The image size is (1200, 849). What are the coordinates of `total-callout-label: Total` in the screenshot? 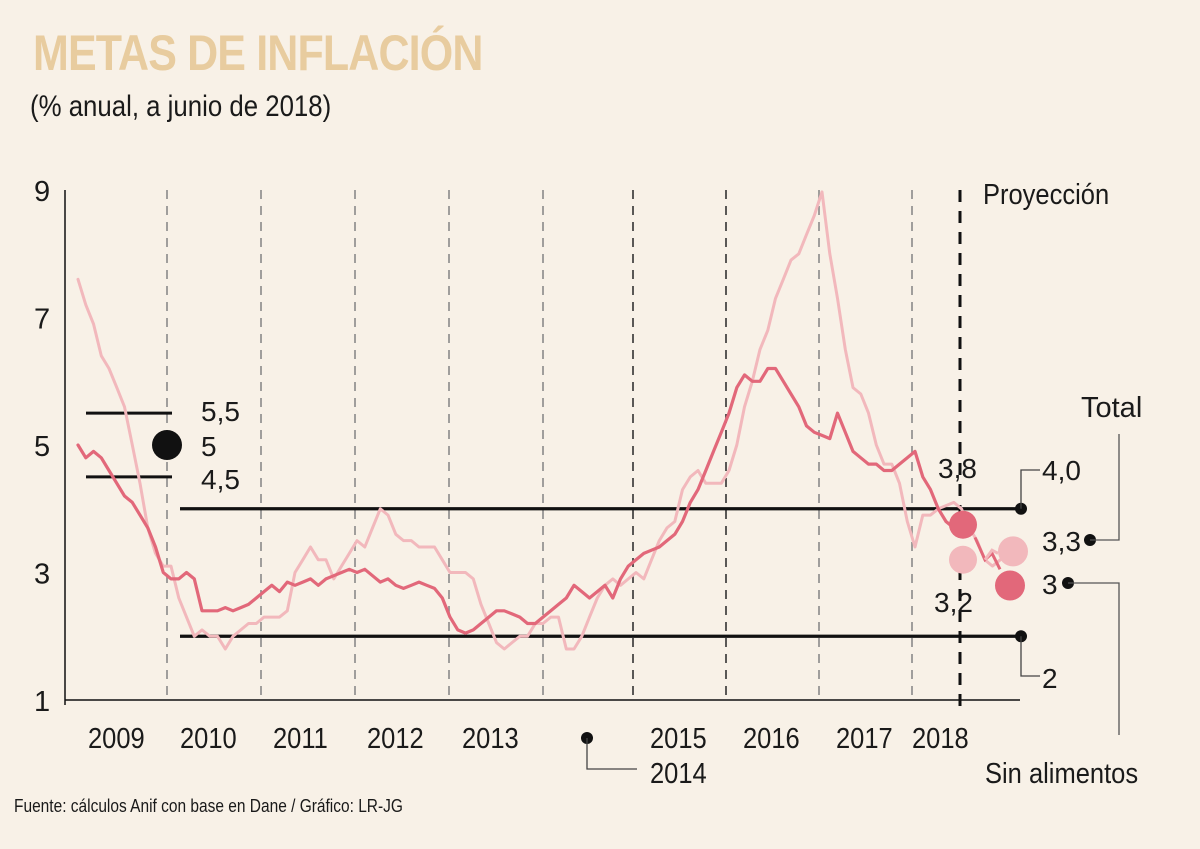 It's located at (1111, 408).